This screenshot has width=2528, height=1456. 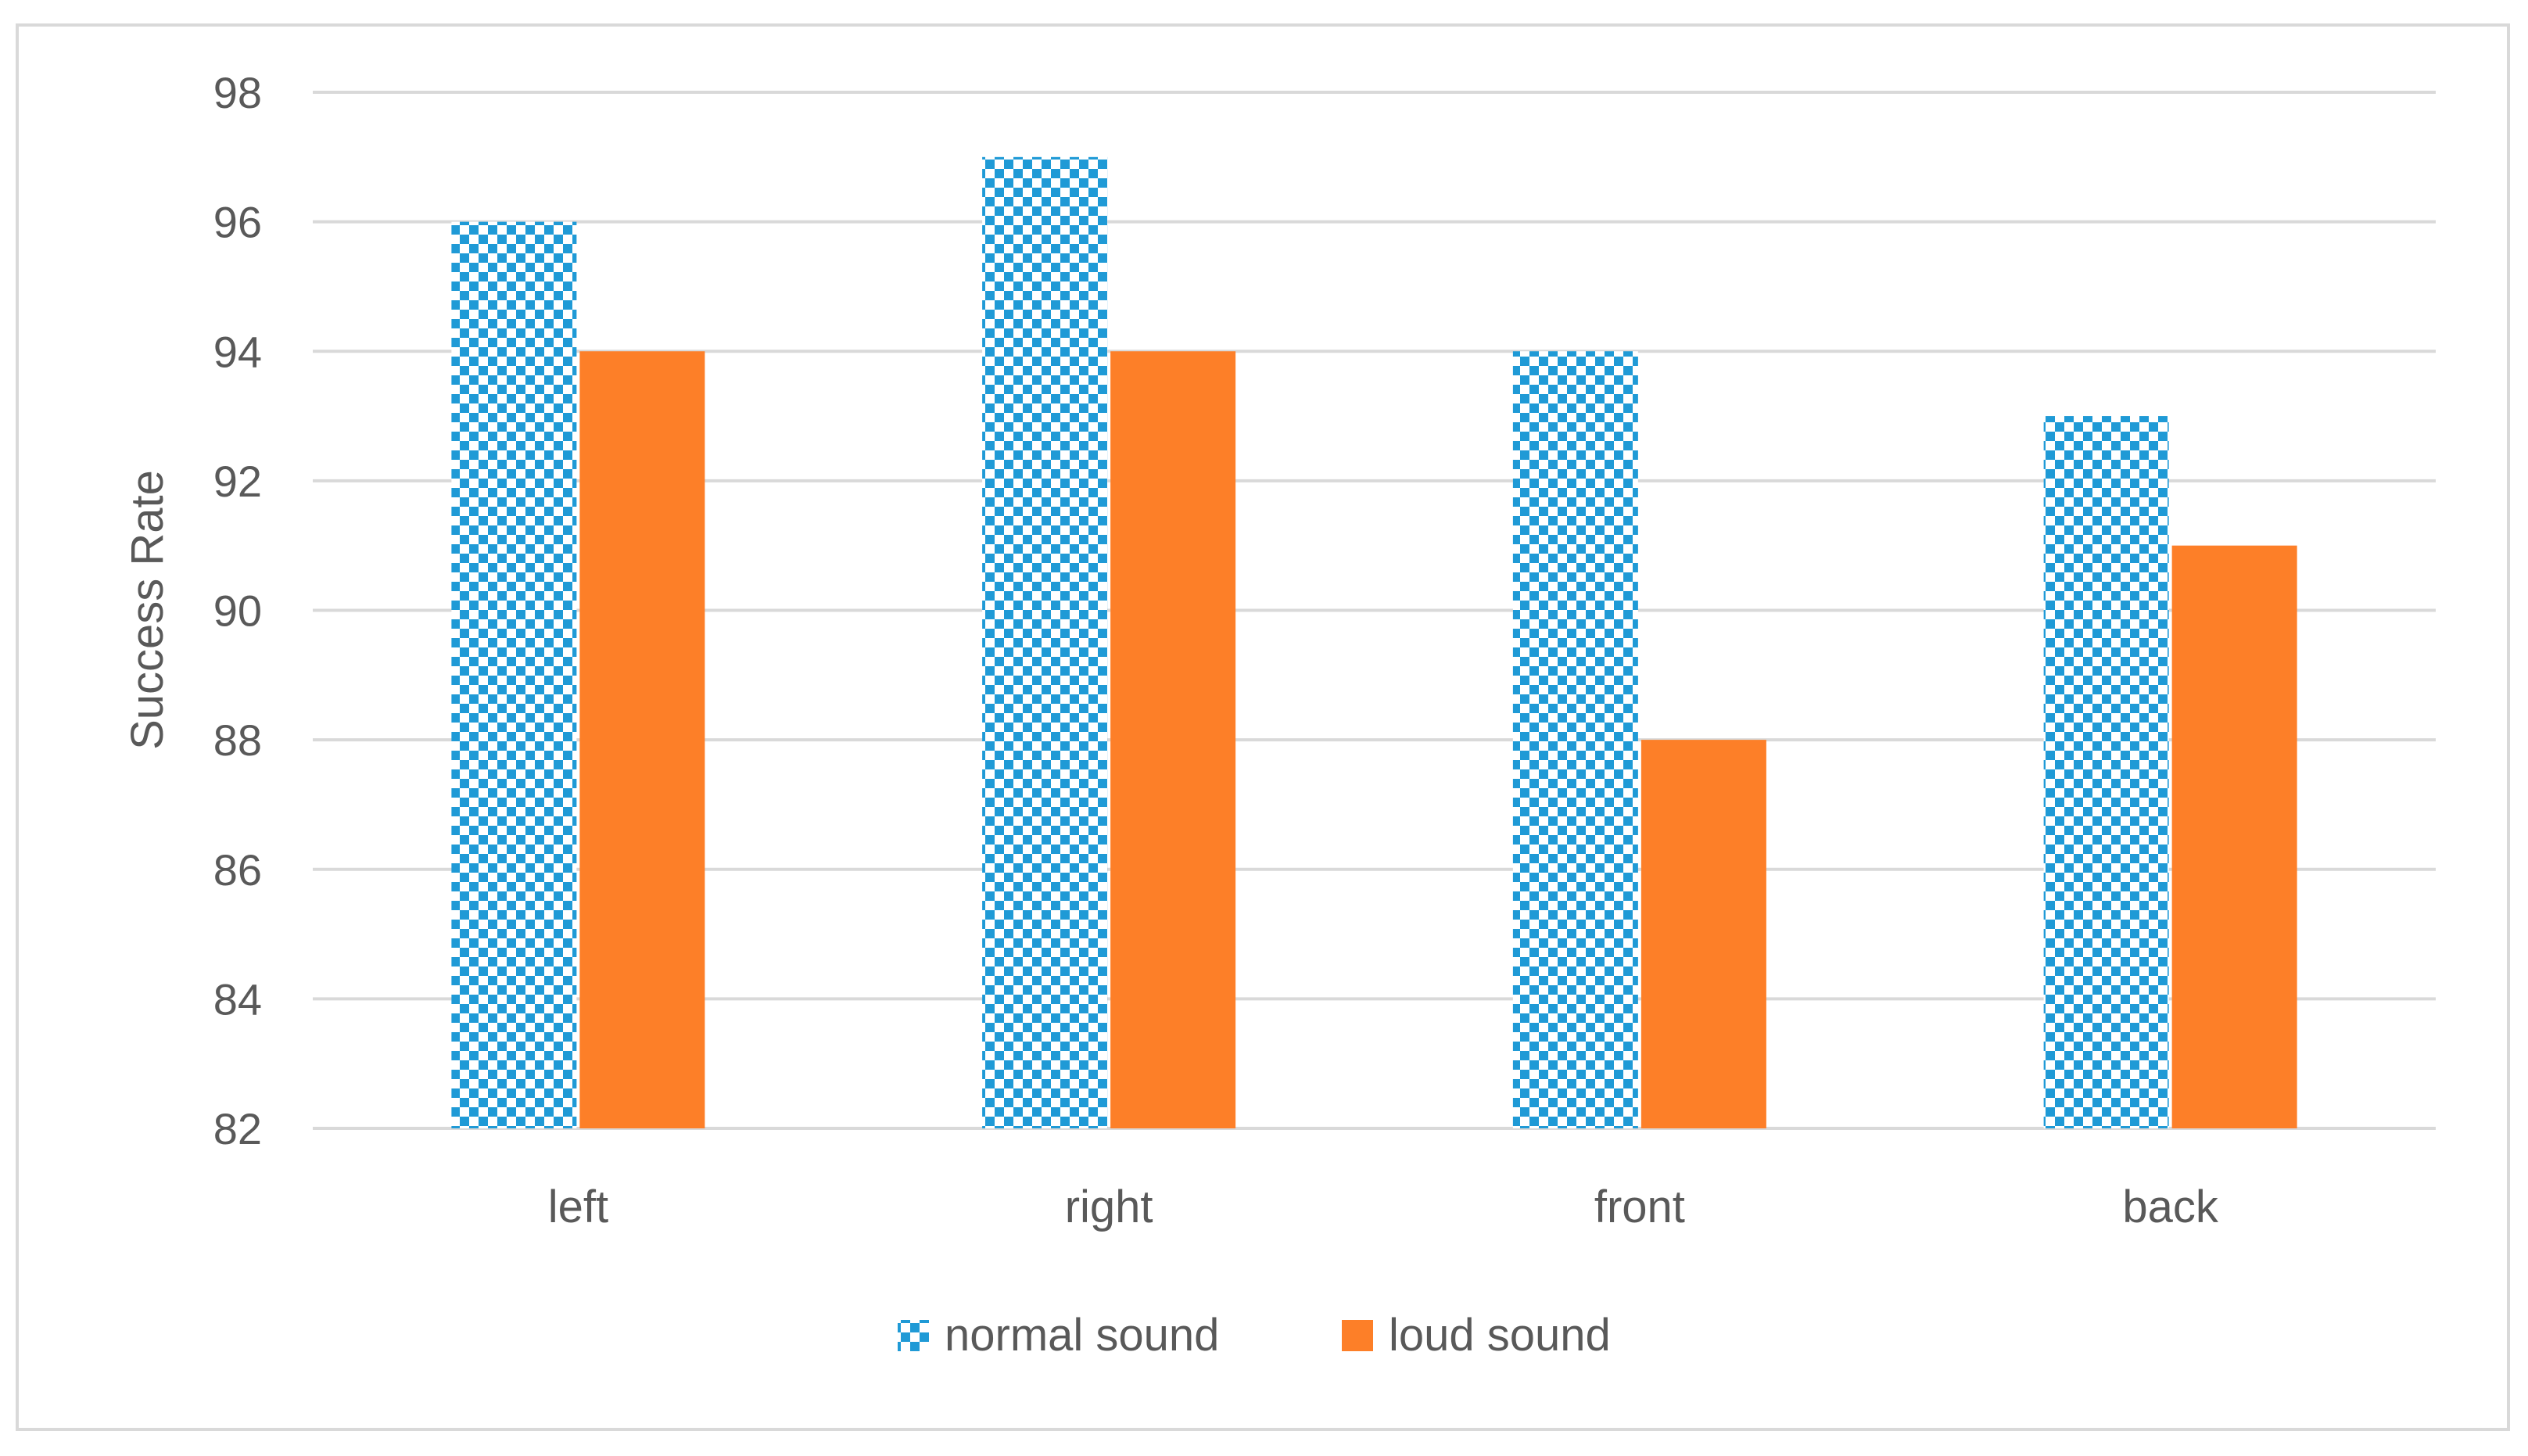 I want to click on y-tick-label: 94, so click(x=237, y=351).